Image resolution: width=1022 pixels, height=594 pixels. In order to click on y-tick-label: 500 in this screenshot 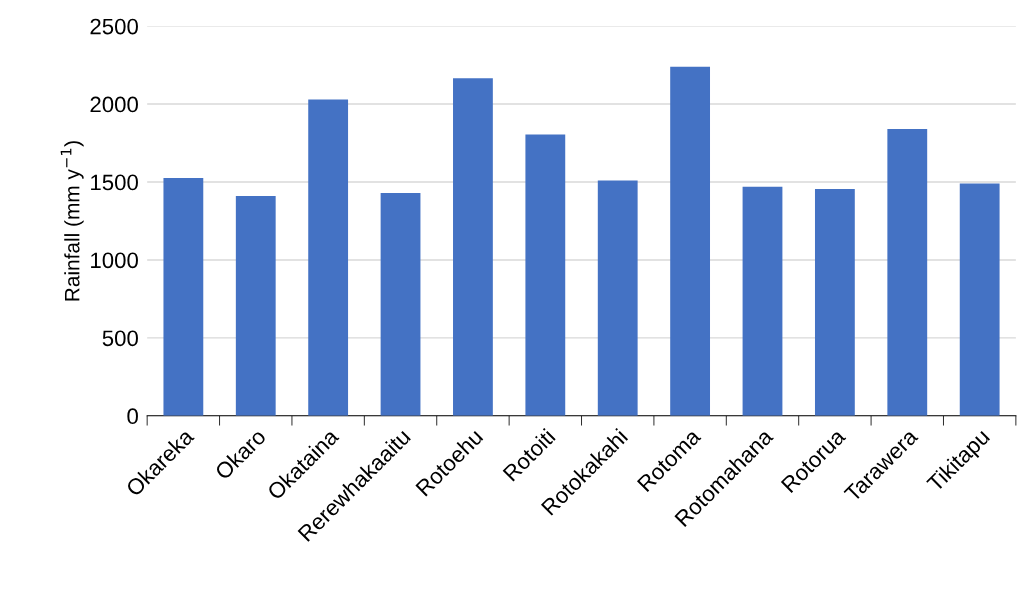, I will do `click(120, 338)`.